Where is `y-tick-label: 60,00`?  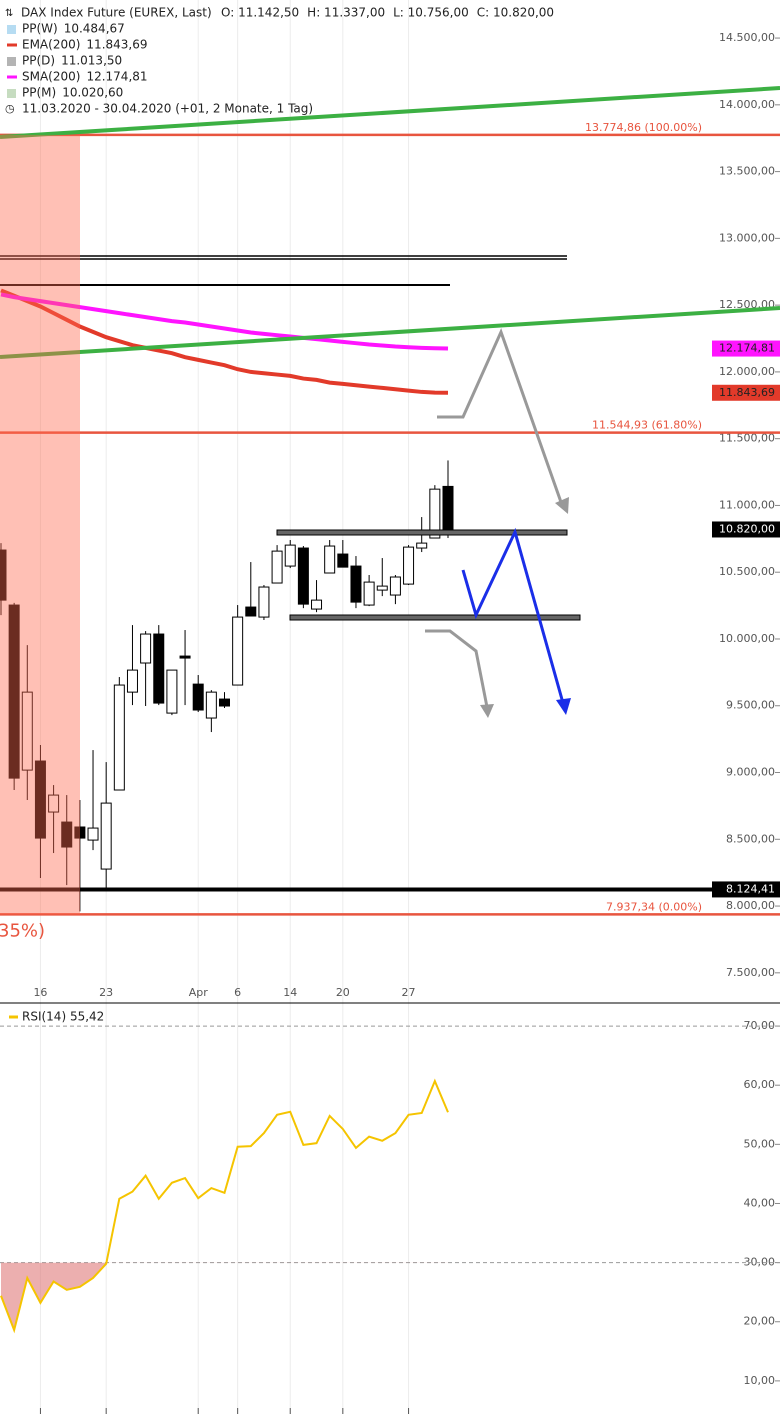
y-tick-label: 60,00 is located at coordinates (760, 1084).